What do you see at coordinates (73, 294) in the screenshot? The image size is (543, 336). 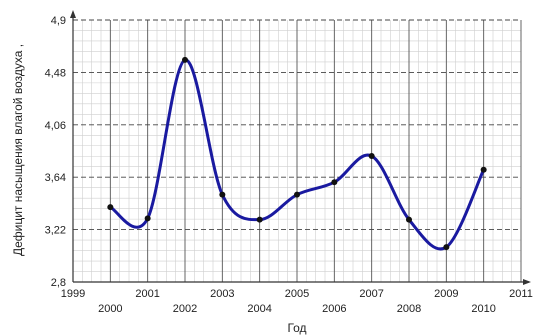 I see `x-tick-label: 1999` at bounding box center [73, 294].